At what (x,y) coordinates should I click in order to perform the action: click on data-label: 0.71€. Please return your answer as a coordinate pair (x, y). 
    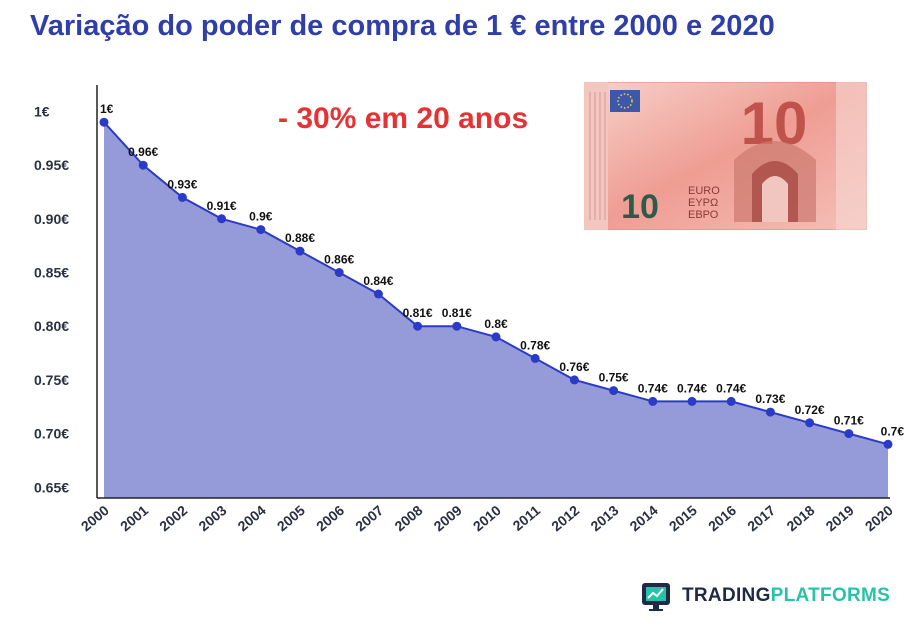
    Looking at the image, I should click on (849, 421).